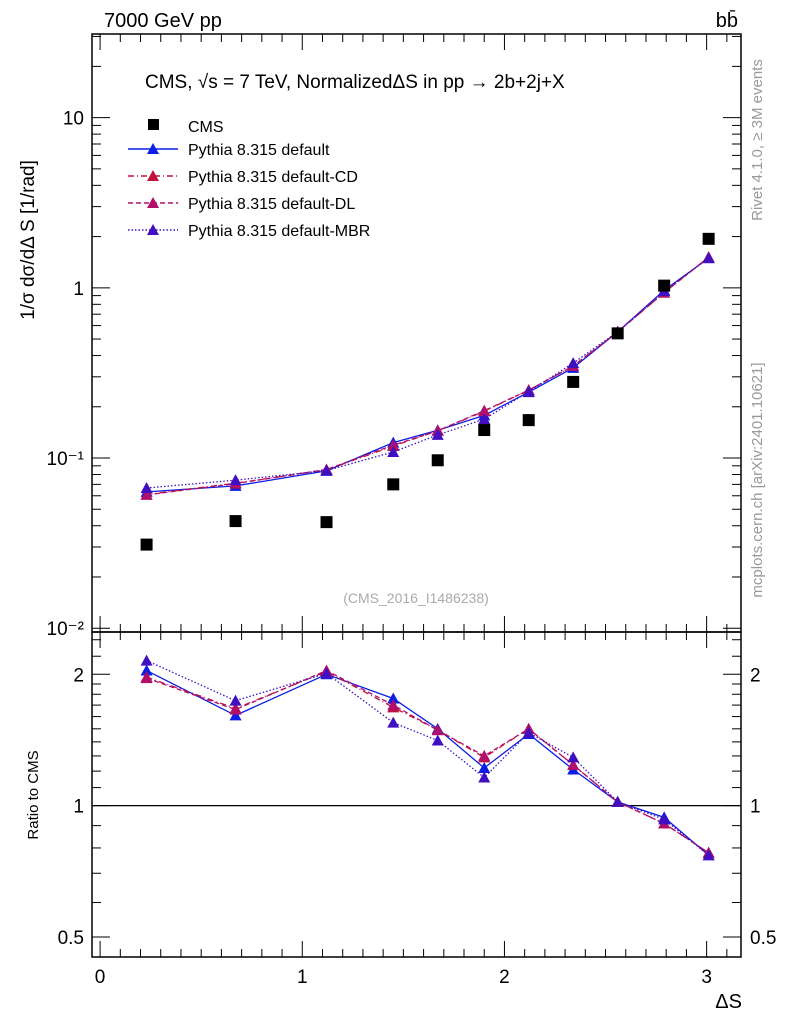  What do you see at coordinates (28, 240) in the screenshot?
I see `y-axis-label: 1/σ dσ/dΔ S [1/rad]` at bounding box center [28, 240].